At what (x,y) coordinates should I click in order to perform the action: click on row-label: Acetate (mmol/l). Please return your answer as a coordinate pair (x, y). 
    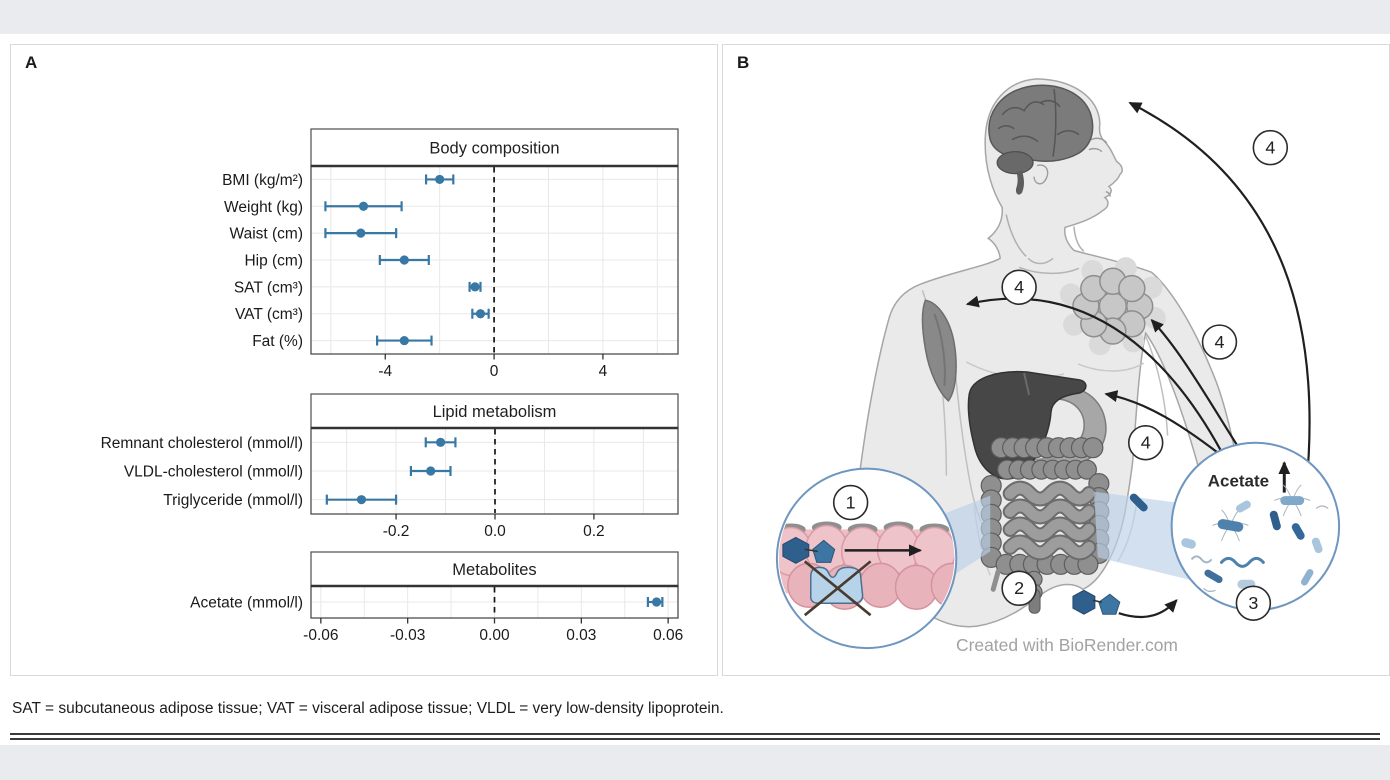
    Looking at the image, I should click on (246, 603).